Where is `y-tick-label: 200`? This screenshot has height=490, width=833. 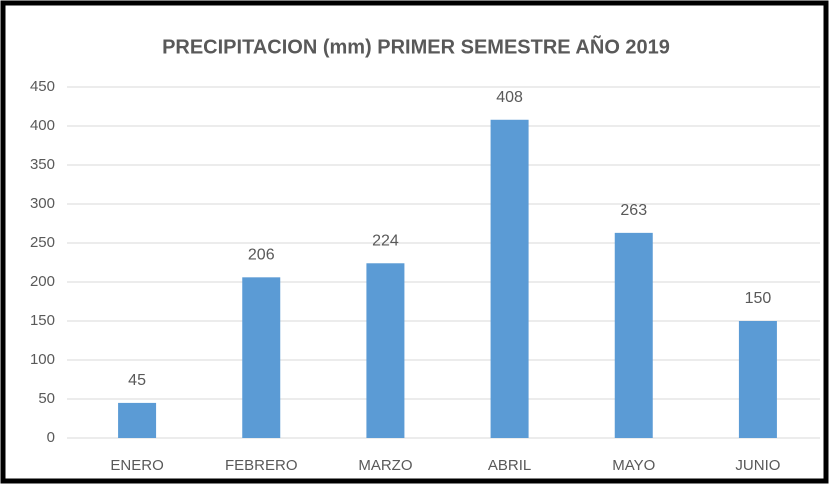 y-tick-label: 200 is located at coordinates (42, 281).